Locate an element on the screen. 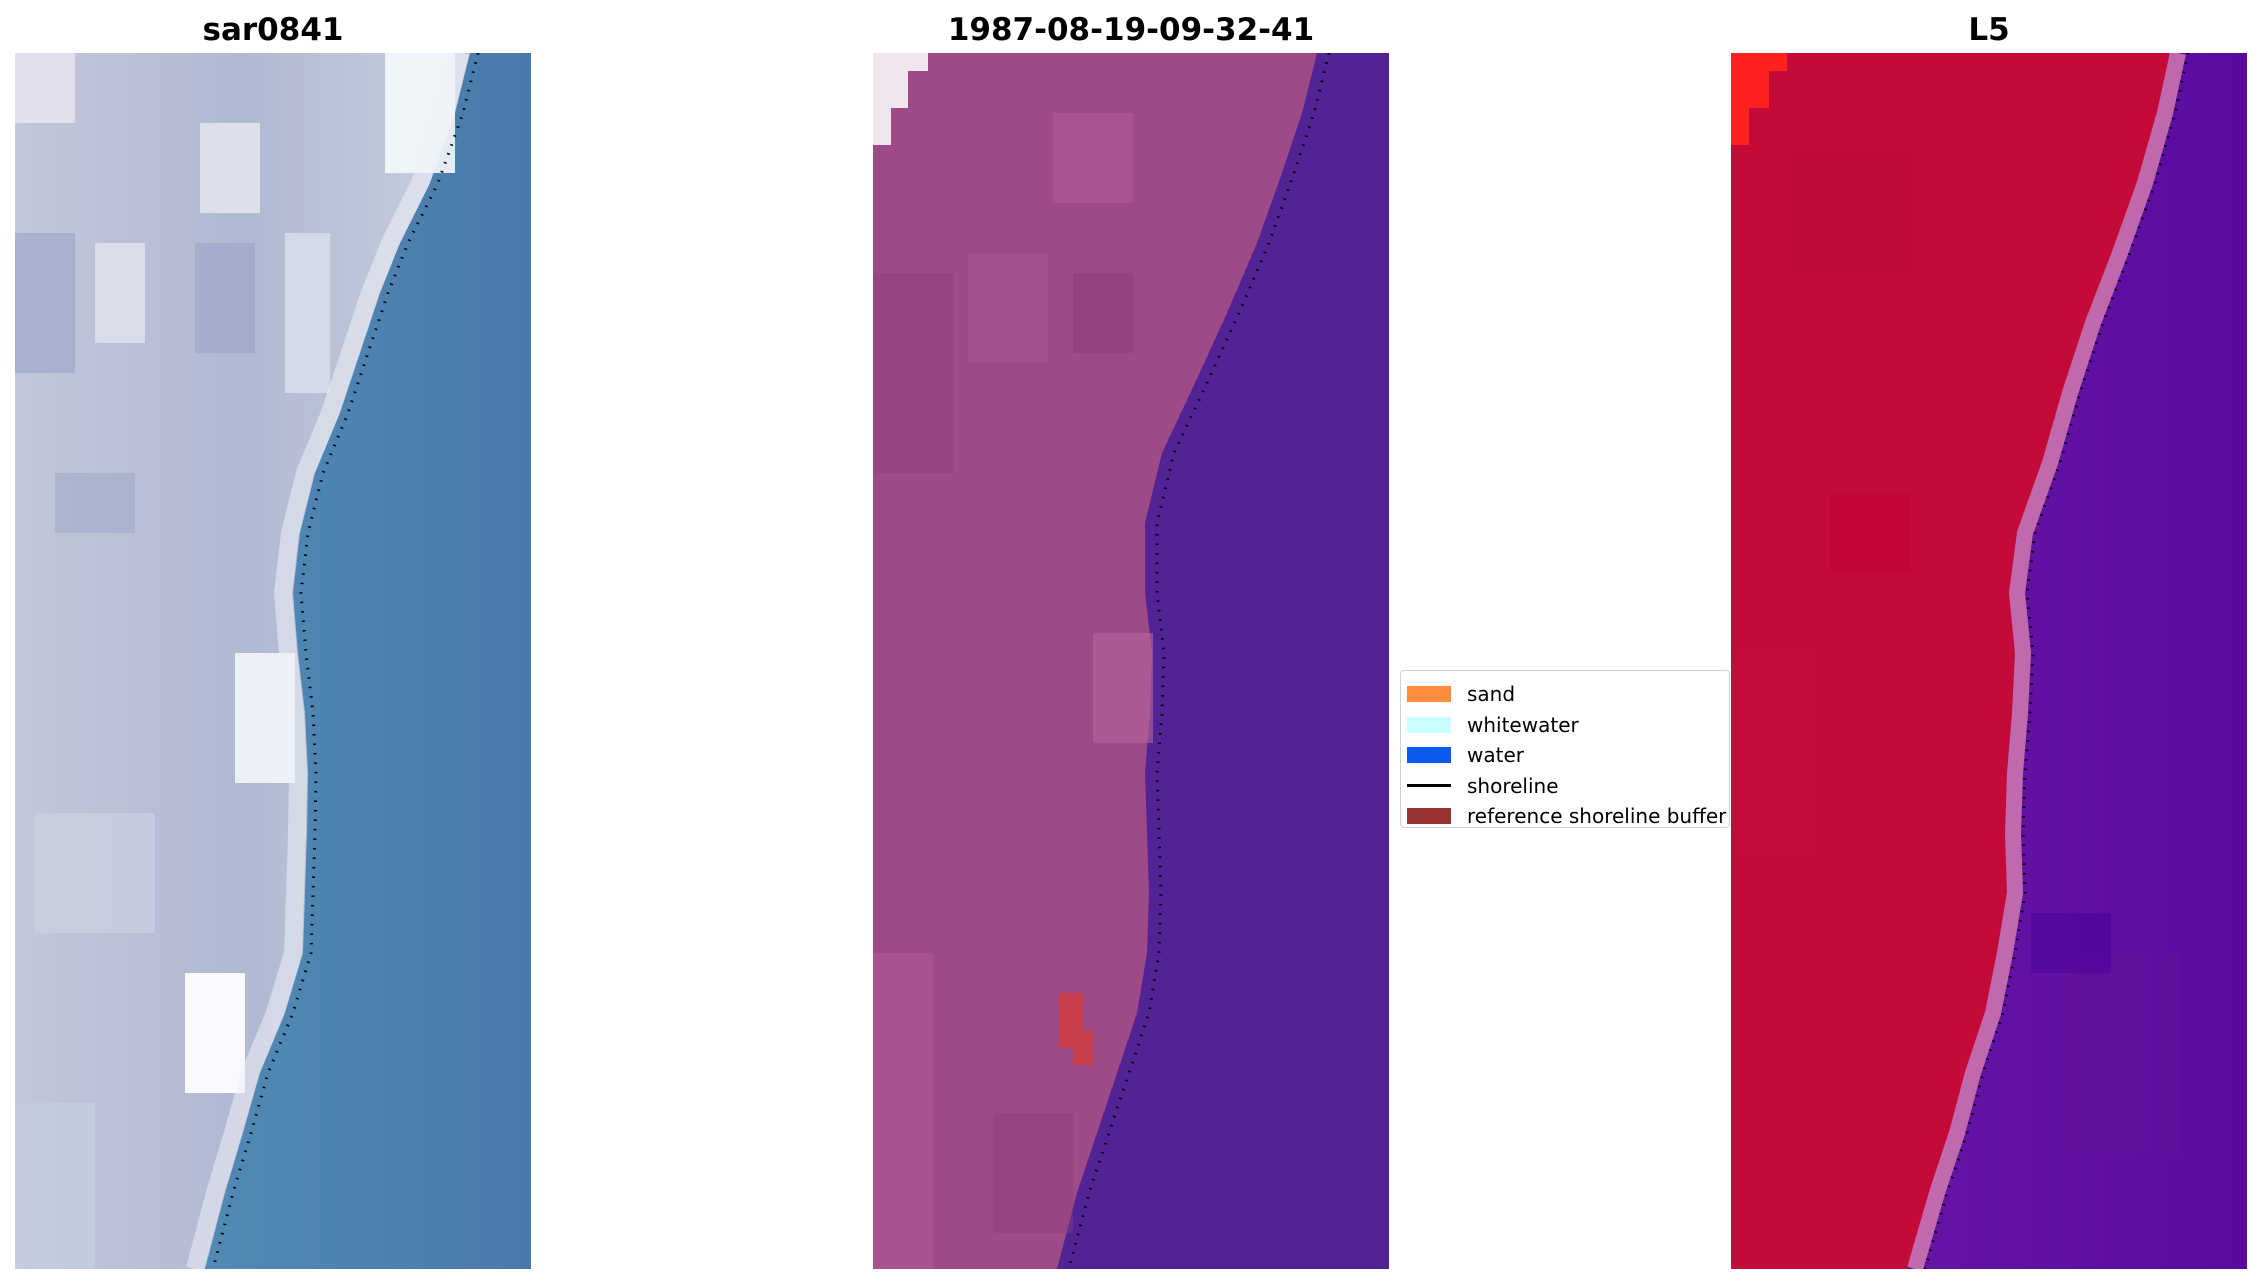 This screenshot has height=1283, width=2260. legend-item-whitewater: whitewater is located at coordinates (1568, 725).